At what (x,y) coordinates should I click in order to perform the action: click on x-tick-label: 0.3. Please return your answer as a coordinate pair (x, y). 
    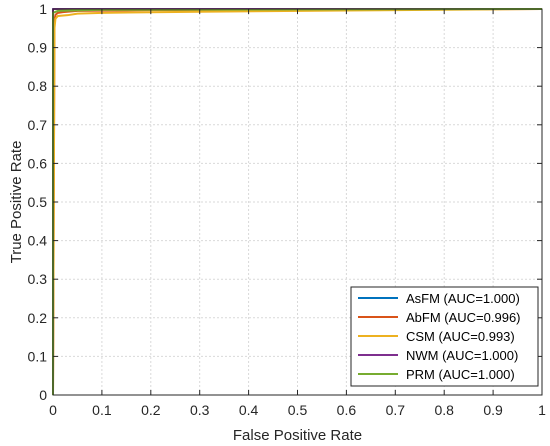
    Looking at the image, I should click on (200, 410).